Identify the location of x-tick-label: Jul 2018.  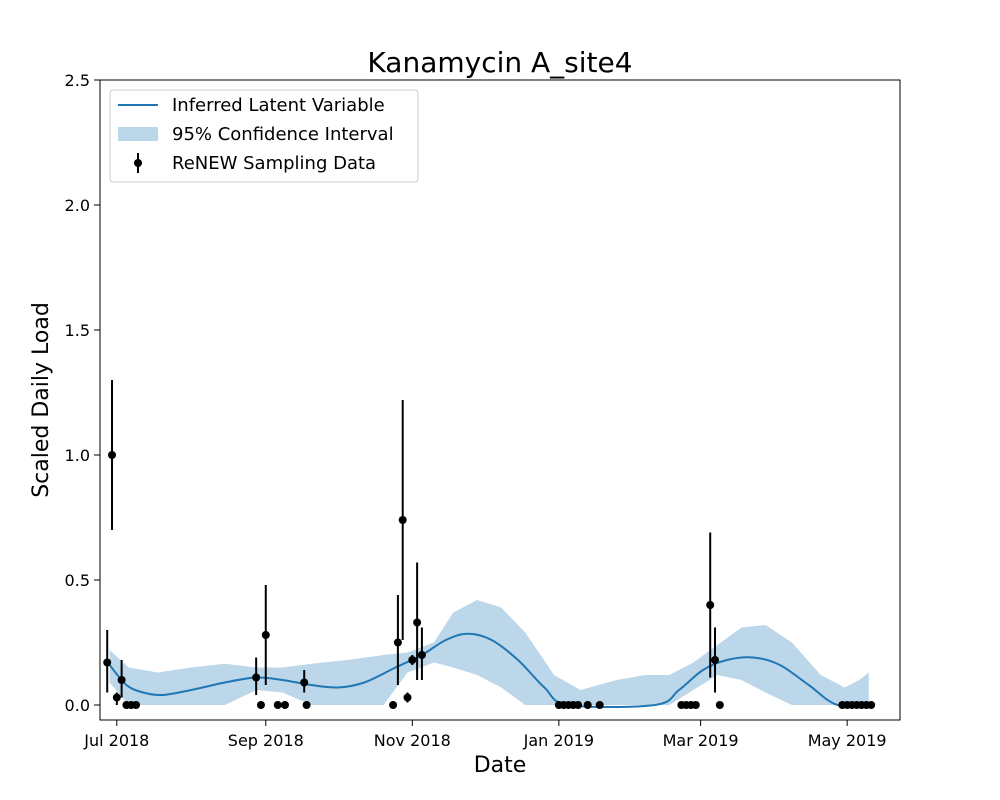
(116, 740).